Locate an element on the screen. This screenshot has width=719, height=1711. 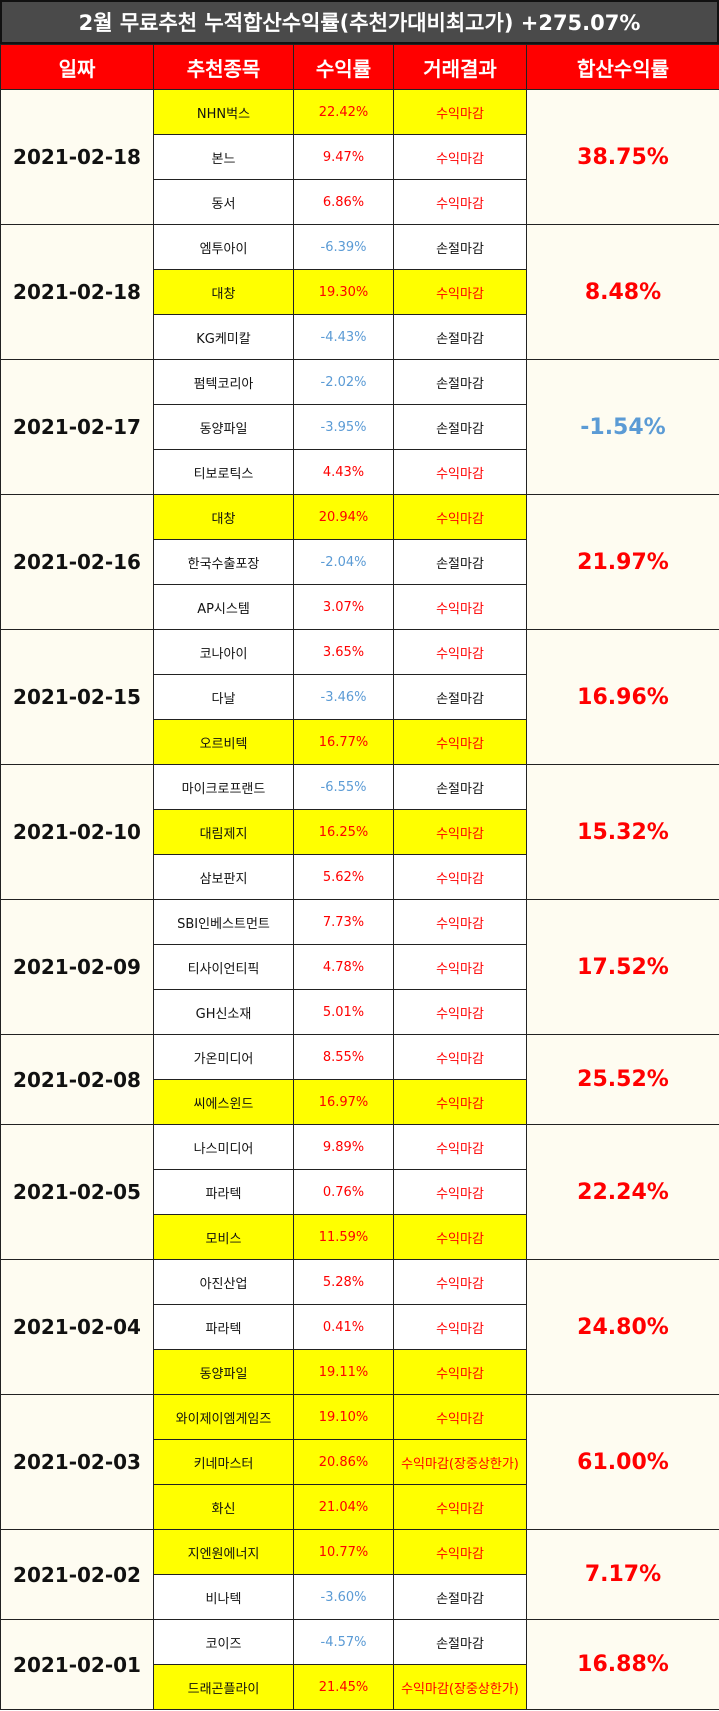
stock-name-cell: 삼보판지 is located at coordinates (223, 877).